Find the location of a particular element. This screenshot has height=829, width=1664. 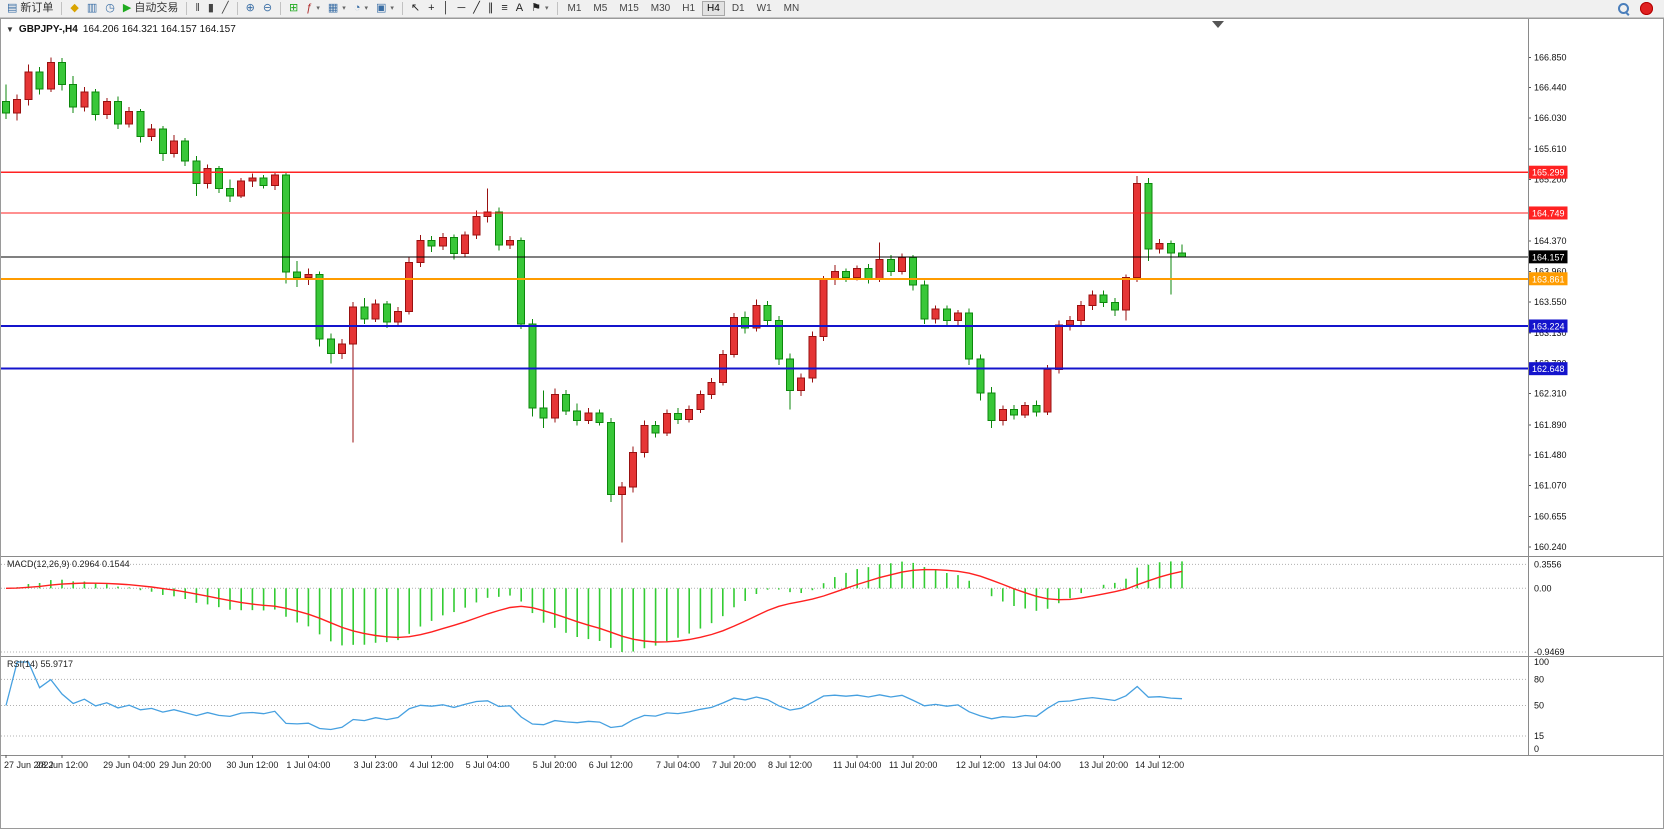

rsi-axis-label: 80 is located at coordinates (1539, 679).